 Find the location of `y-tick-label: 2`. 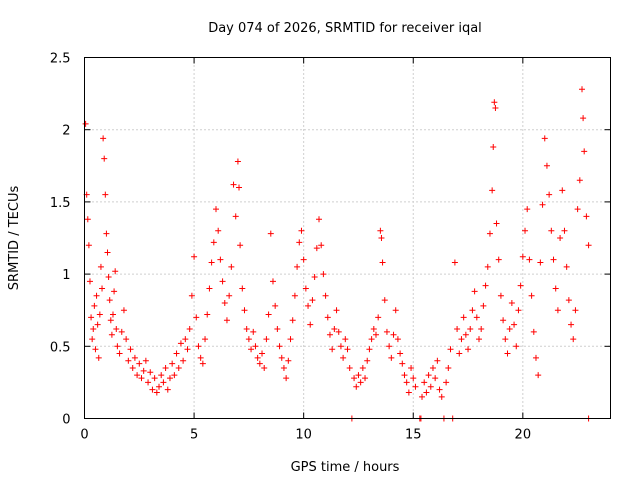

y-tick-label: 2 is located at coordinates (66, 131).